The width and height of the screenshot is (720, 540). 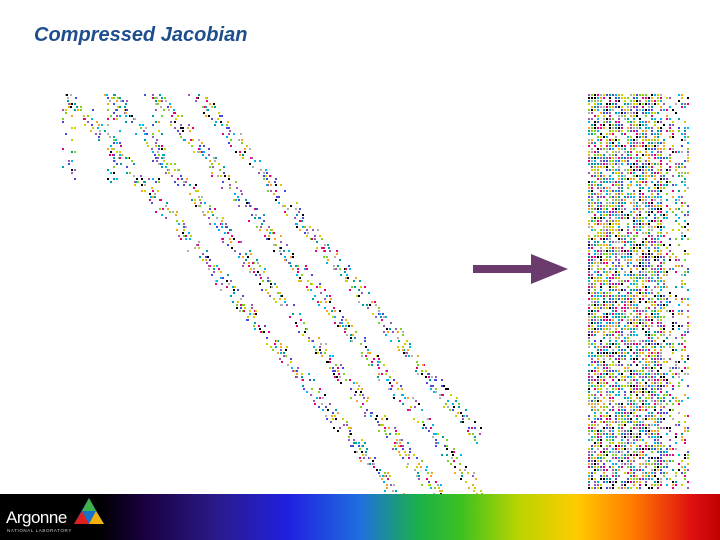 I want to click on logo-subtitle: NATIONAL LABORATORY, so click(x=39, y=530).